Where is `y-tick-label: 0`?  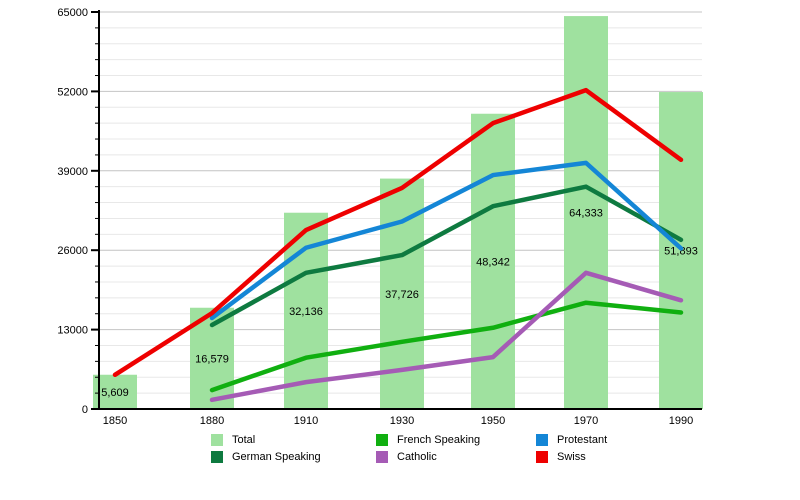
y-tick-label: 0 is located at coordinates (85, 410).